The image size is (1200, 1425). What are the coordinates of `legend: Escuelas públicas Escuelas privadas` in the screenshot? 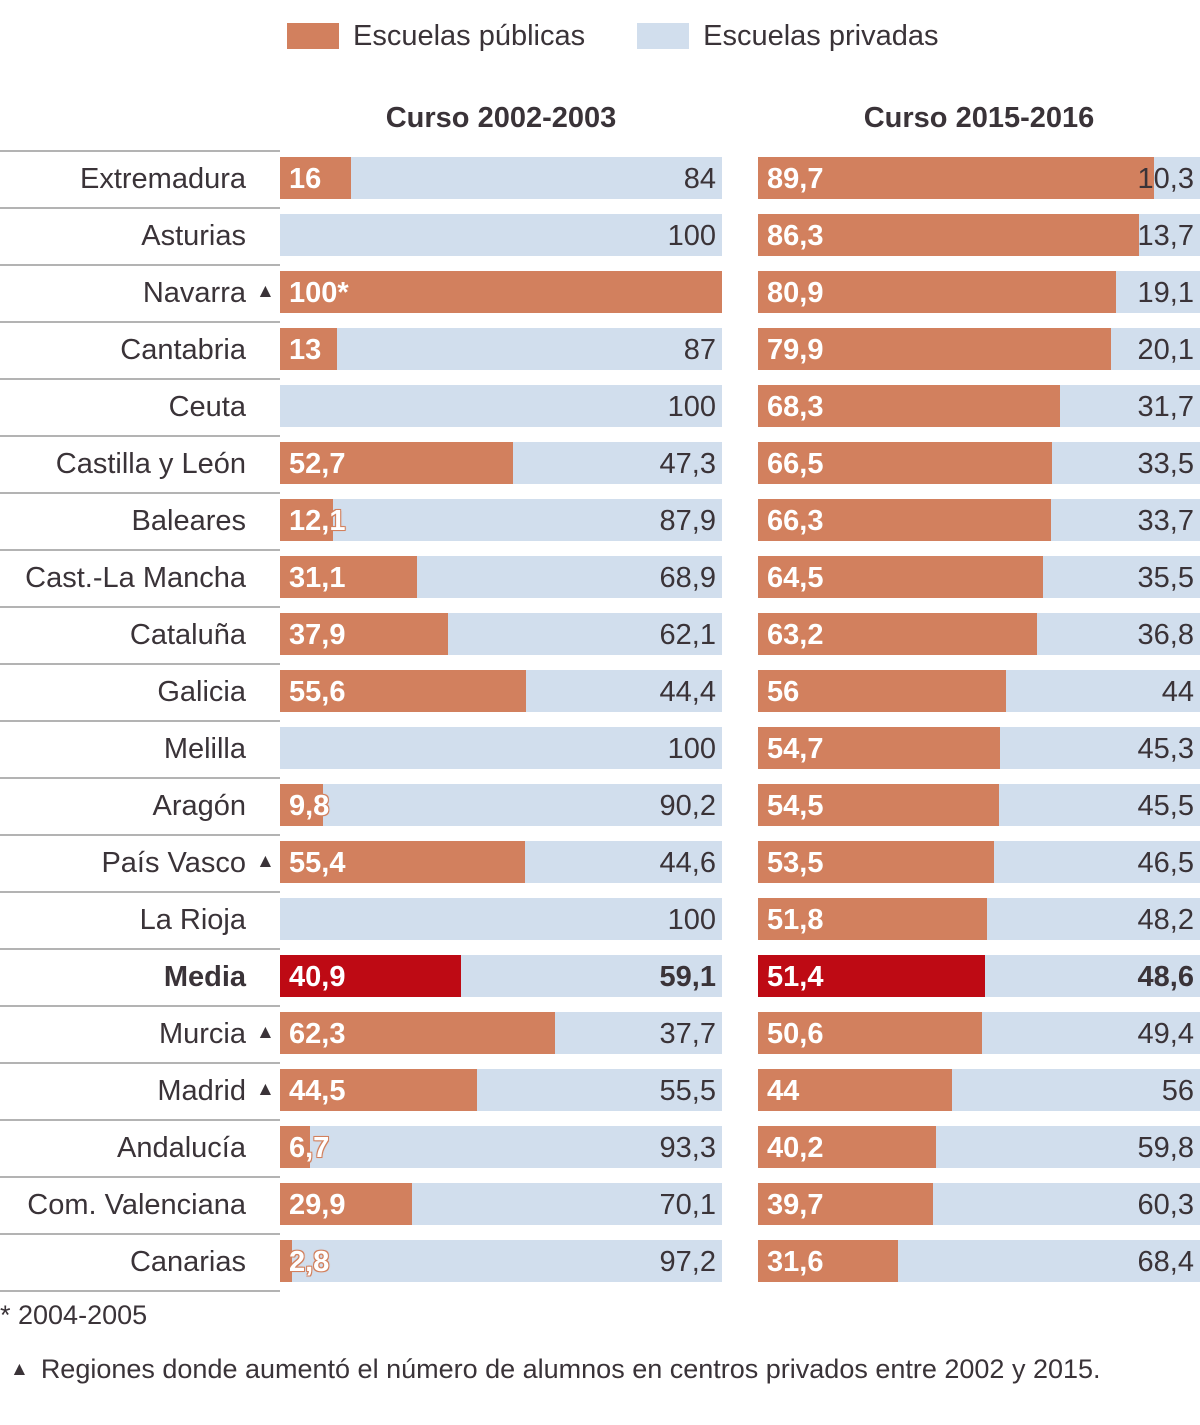 It's located at (638, 36).